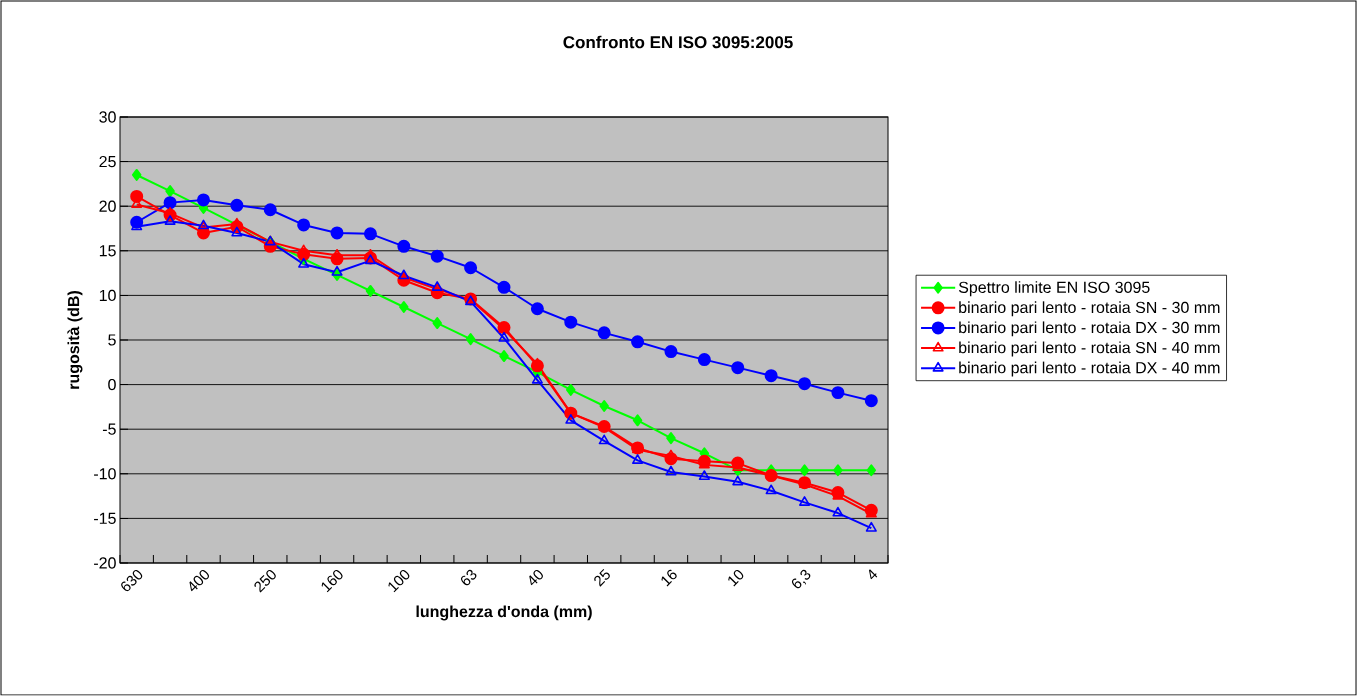 This screenshot has width=1357, height=696. What do you see at coordinates (105, 563) in the screenshot?
I see `y-tick-label: -20` at bounding box center [105, 563].